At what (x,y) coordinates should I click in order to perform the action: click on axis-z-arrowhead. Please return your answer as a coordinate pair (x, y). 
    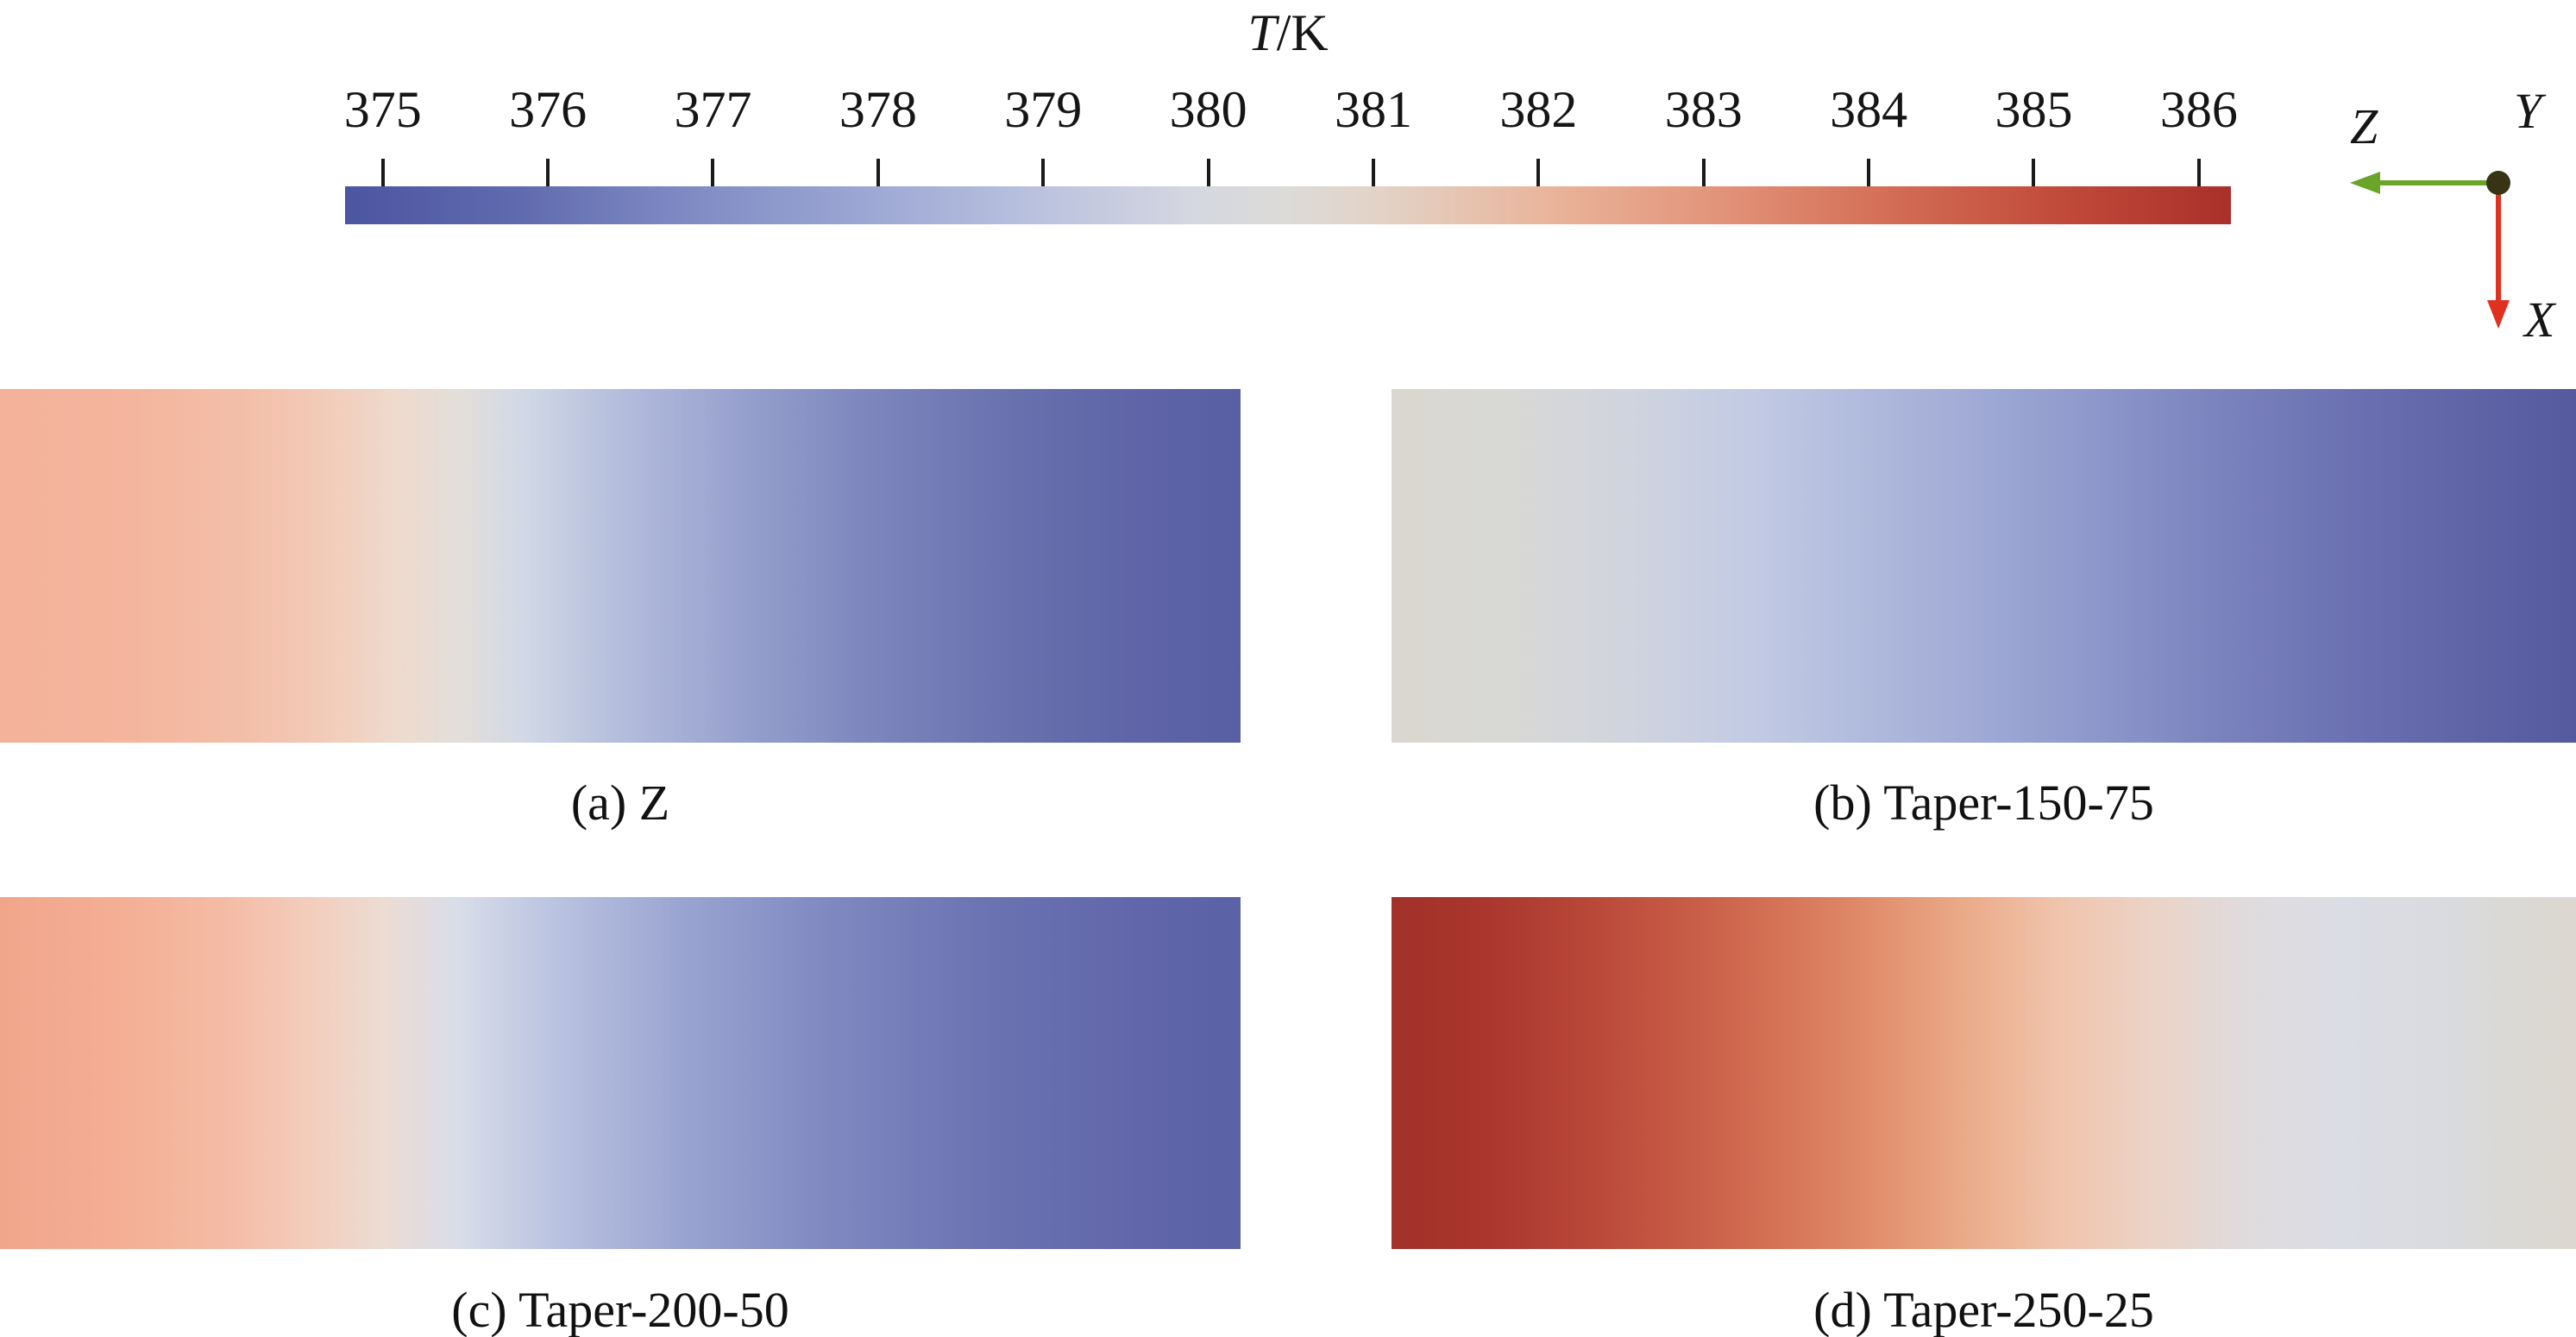
    Looking at the image, I should click on (2365, 183).